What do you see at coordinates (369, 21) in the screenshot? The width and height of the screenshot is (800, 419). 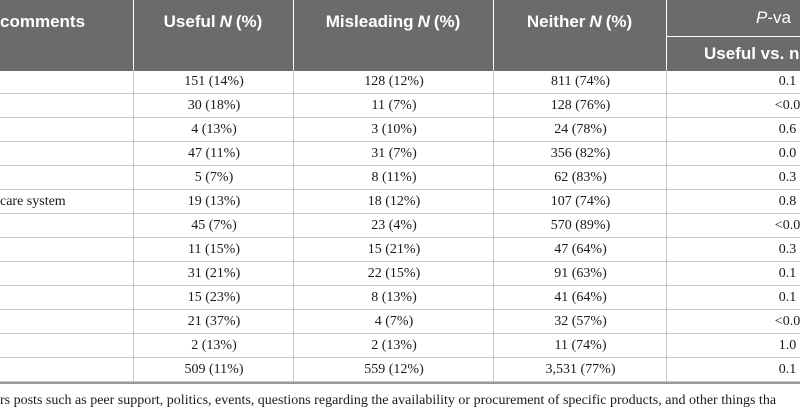 I see `header-misleading-label: Misleading` at bounding box center [369, 21].